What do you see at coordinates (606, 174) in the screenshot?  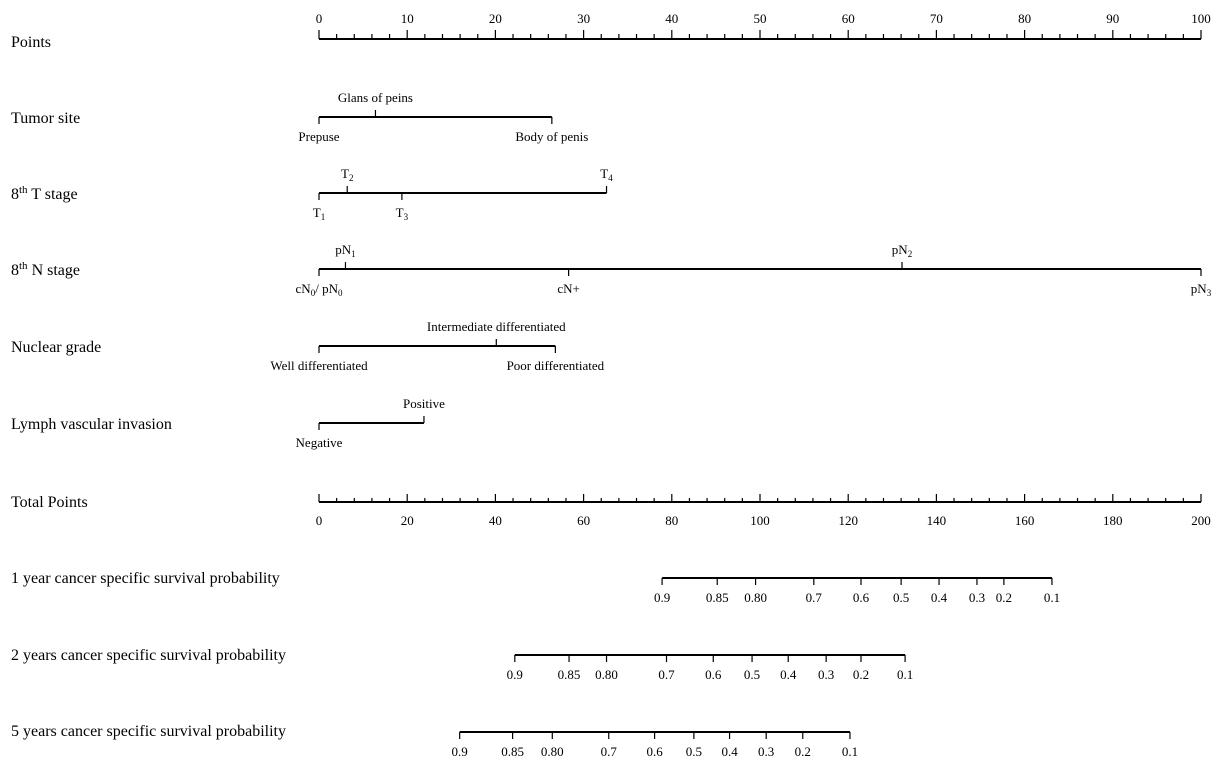 I see `level-label: T4​` at bounding box center [606, 174].